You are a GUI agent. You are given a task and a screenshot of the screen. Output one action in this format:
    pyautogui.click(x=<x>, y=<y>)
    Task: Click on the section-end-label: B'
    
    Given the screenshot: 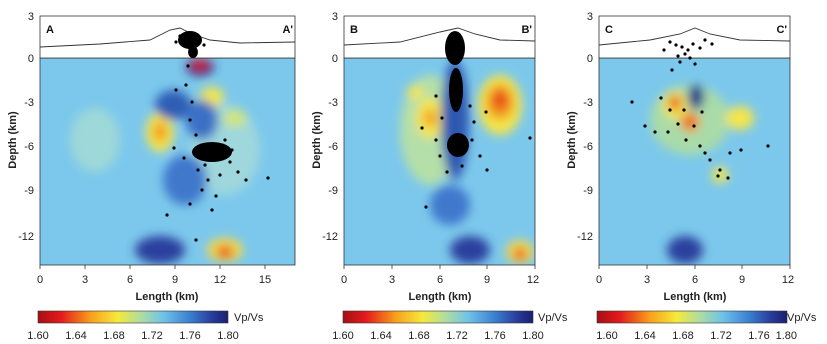 What is the action you would take?
    pyautogui.click(x=526, y=30)
    